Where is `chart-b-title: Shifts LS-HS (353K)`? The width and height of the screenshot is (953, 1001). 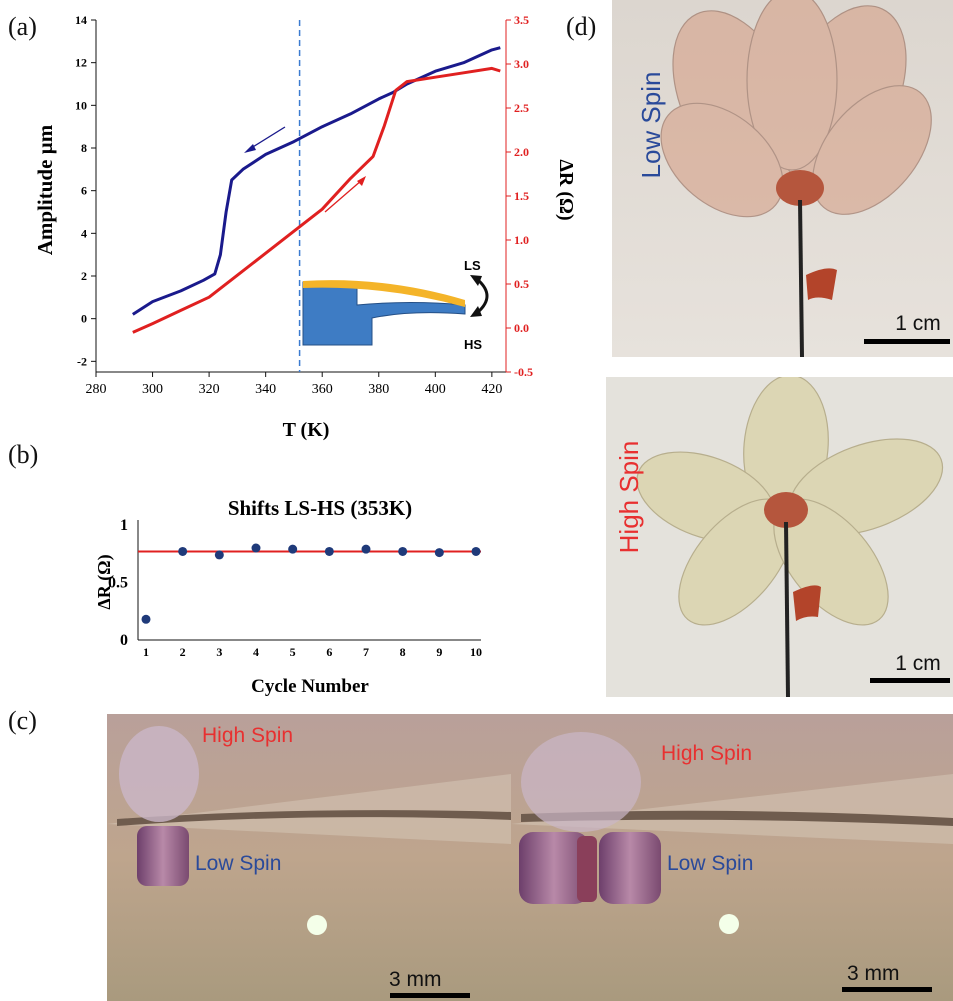 chart-b-title: Shifts LS-HS (353K) is located at coordinates (320, 508).